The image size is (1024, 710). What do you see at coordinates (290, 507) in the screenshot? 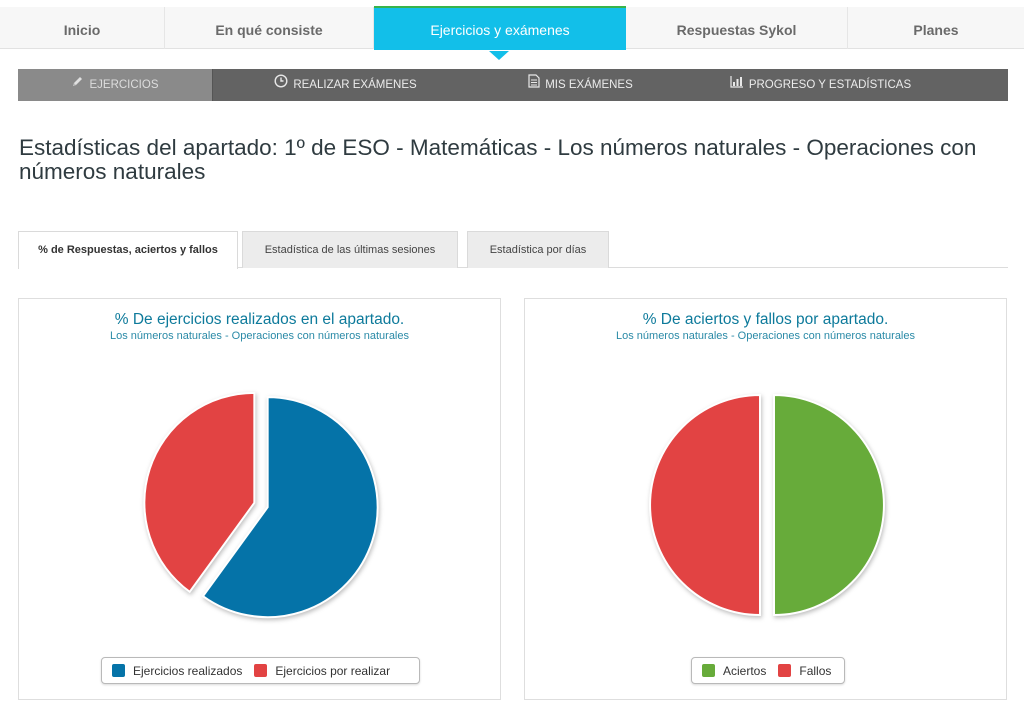
I see `pie-slice-ejercicios-realizados` at bounding box center [290, 507].